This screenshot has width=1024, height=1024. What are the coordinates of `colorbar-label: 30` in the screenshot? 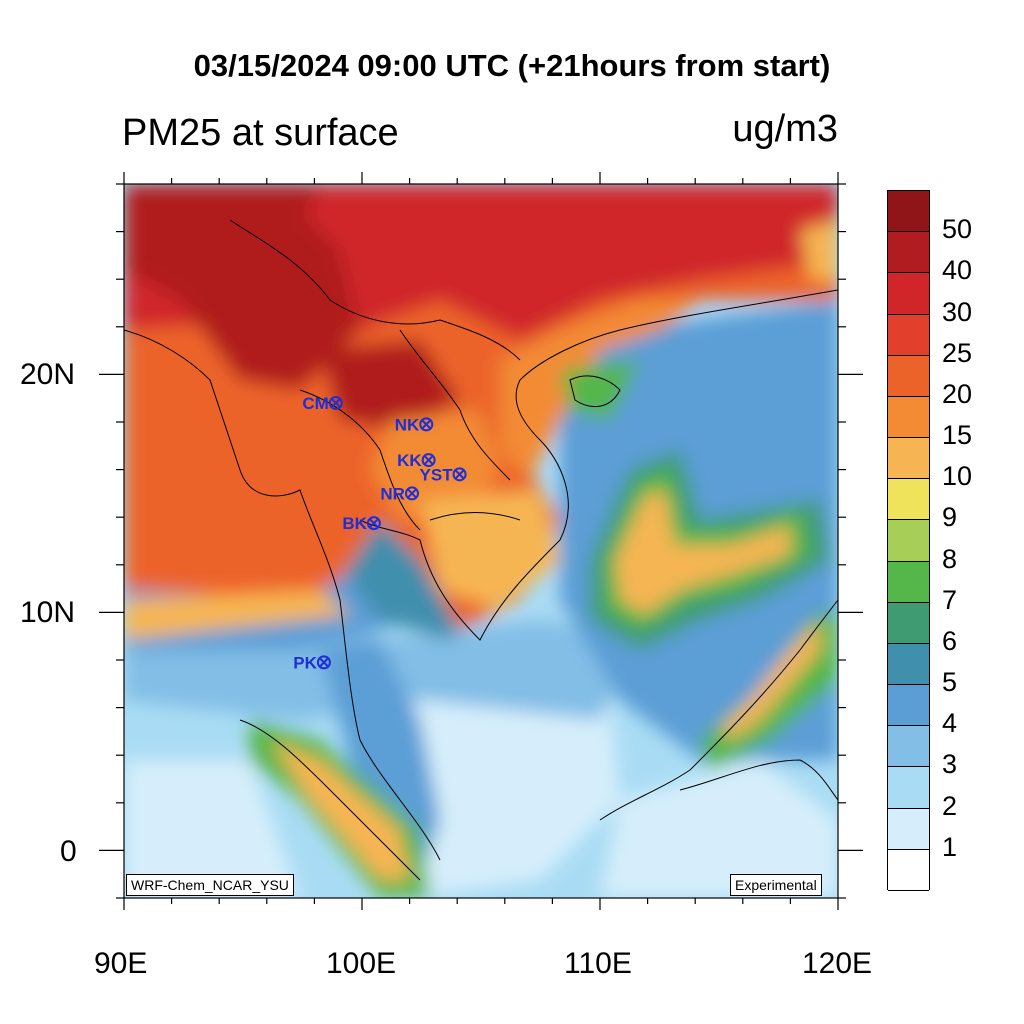 It's located at (957, 311).